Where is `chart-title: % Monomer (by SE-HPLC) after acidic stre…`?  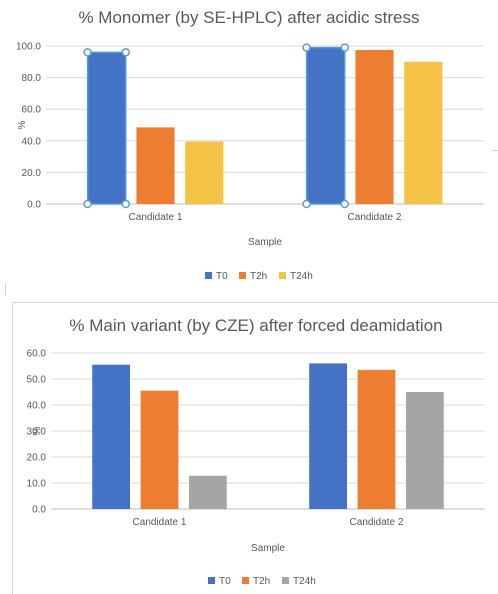
chart-title: % Monomer (by SE-HPLC) after acidic stre… is located at coordinates (249, 17).